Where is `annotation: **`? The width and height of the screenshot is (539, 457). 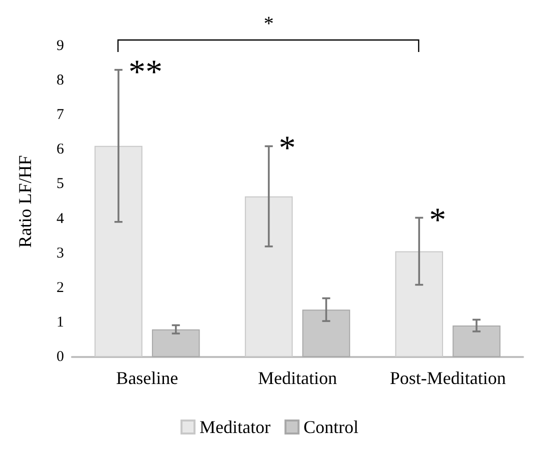
annotation: ** is located at coordinates (145, 72).